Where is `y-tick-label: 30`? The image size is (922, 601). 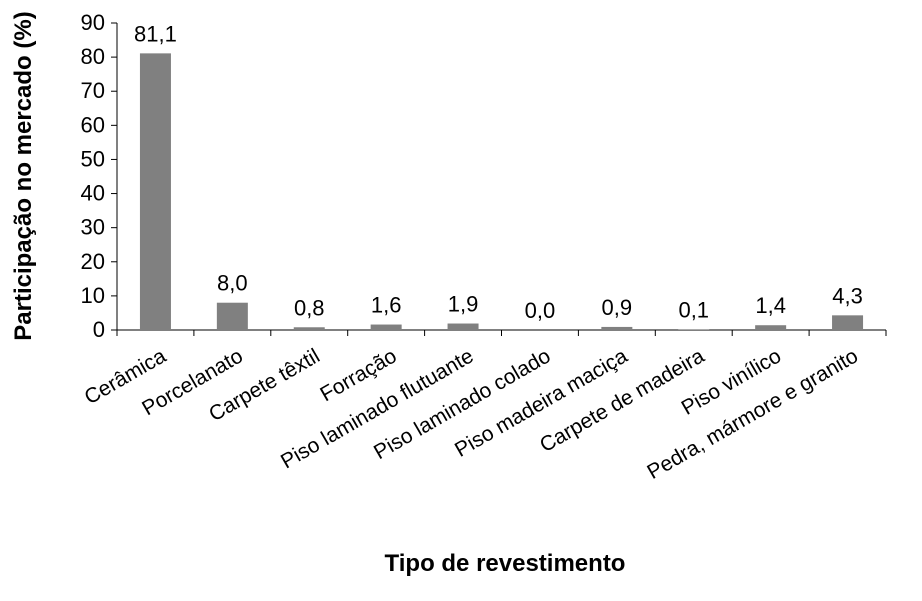 y-tick-label: 30 is located at coordinates (93, 227).